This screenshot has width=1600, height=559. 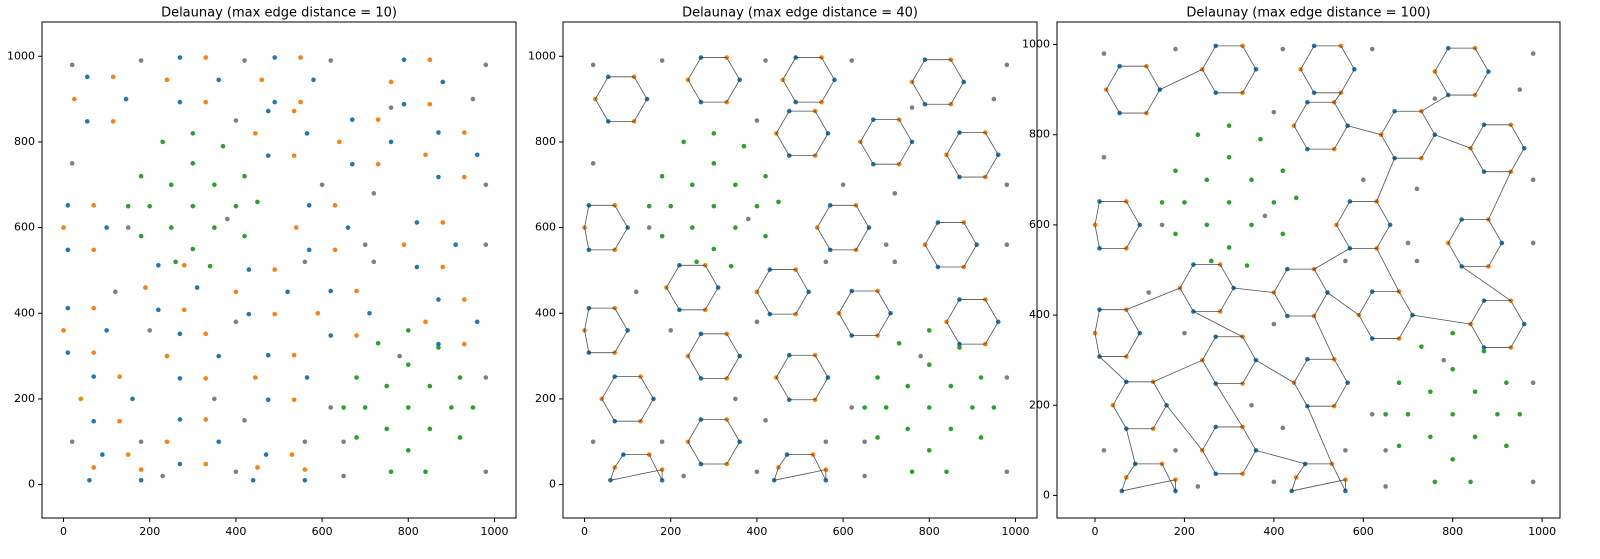 What do you see at coordinates (322, 531) in the screenshot?
I see `x-tick-label: 600` at bounding box center [322, 531].